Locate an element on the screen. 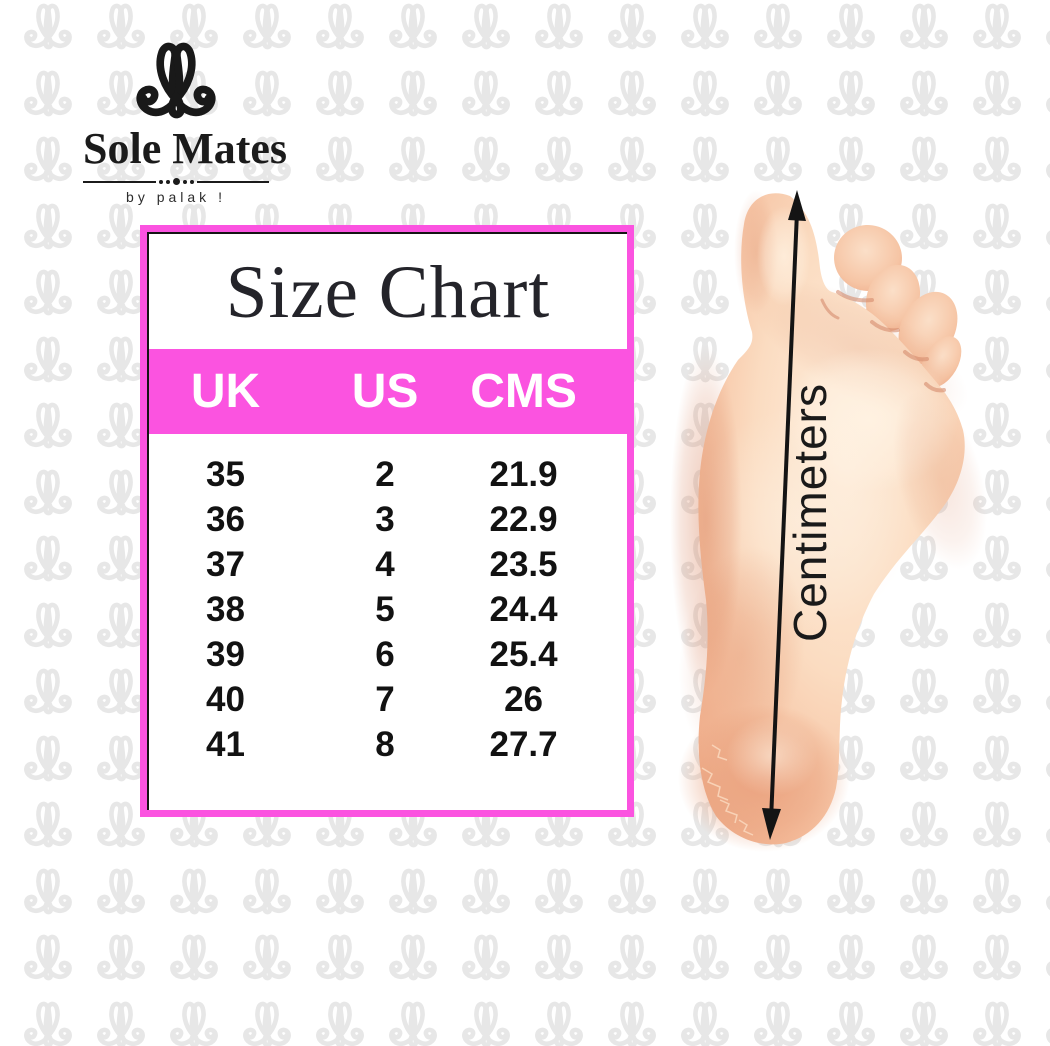  size-cell: 36 is located at coordinates (225, 519).